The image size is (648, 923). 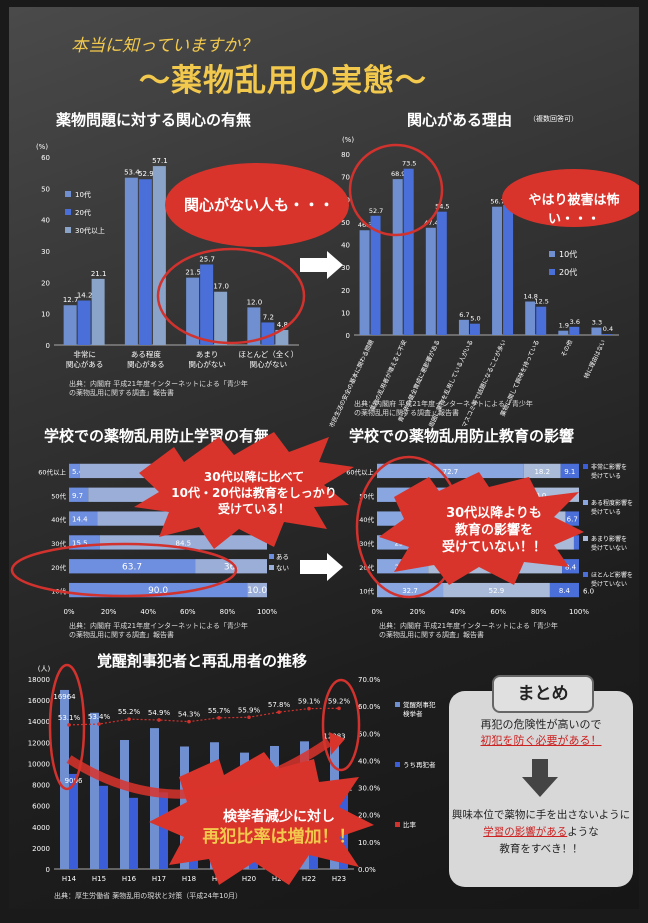 What do you see at coordinates (254, 493) in the screenshot?
I see `callout-school-line2: 10代・20代は教育をしっかり` at bounding box center [254, 493].